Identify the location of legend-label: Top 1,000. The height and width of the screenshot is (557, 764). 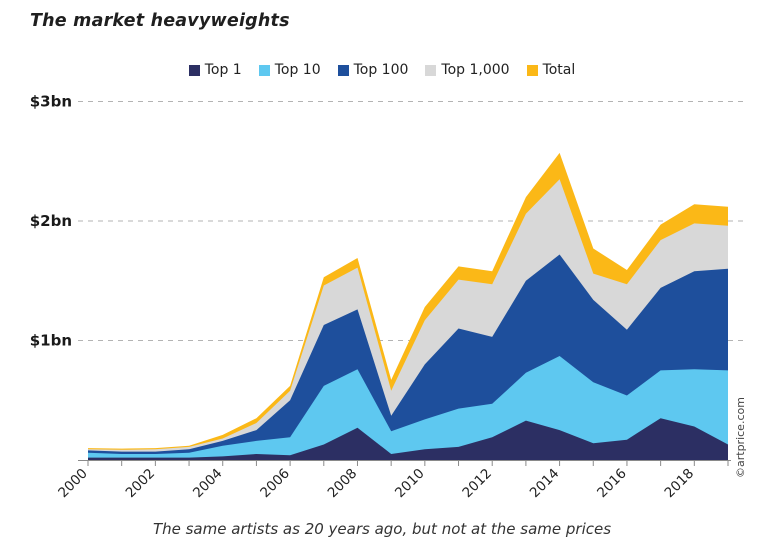
(475, 70).